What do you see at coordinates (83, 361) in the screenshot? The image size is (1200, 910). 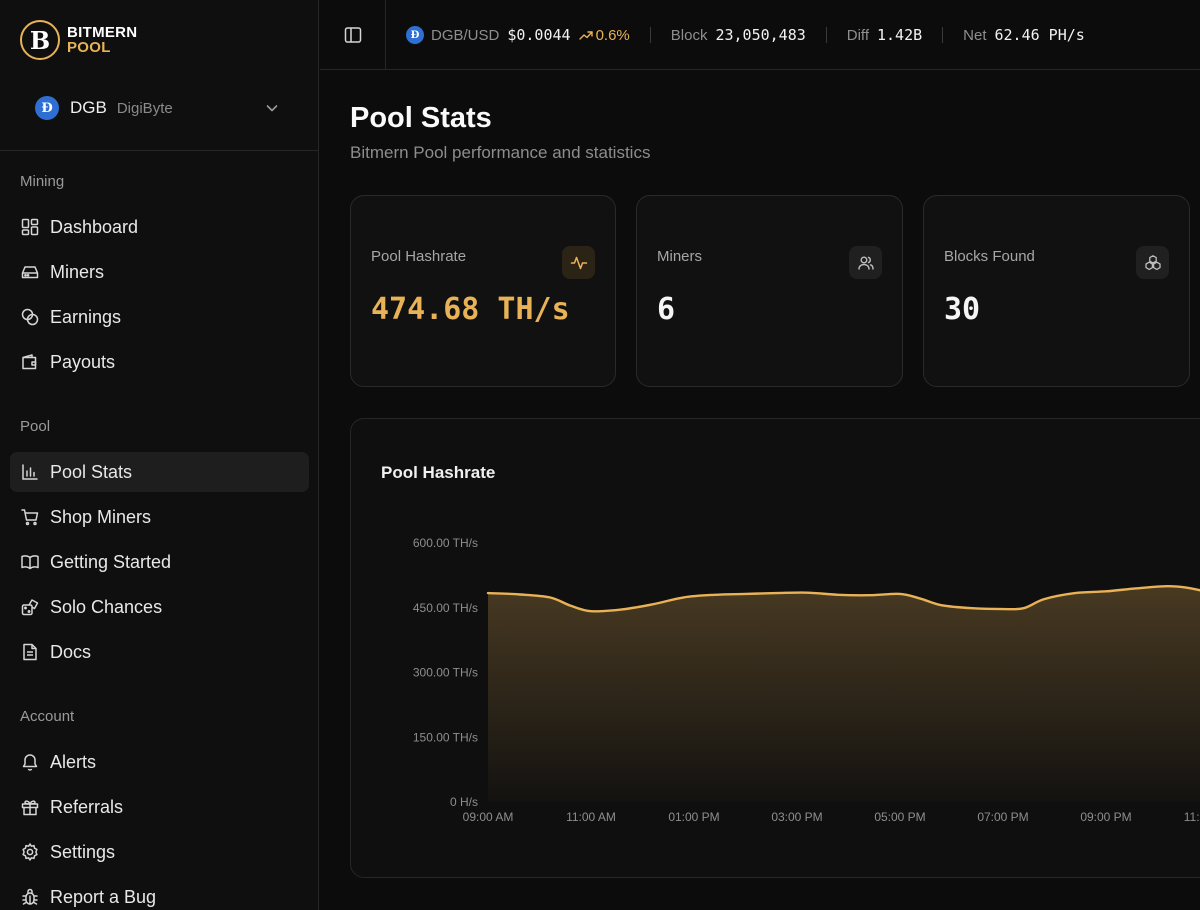 I see `sidebar-item-label: Payouts` at bounding box center [83, 361].